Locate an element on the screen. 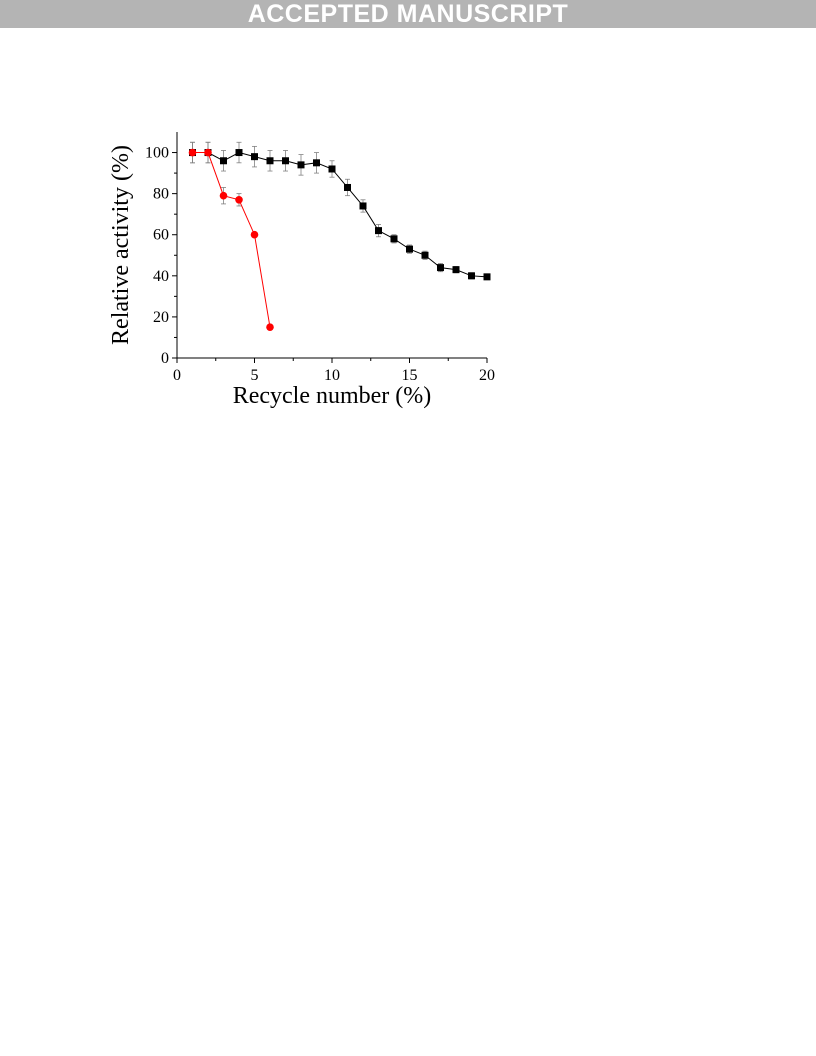 The image size is (816, 1056). chart-series is located at coordinates (339, 236).